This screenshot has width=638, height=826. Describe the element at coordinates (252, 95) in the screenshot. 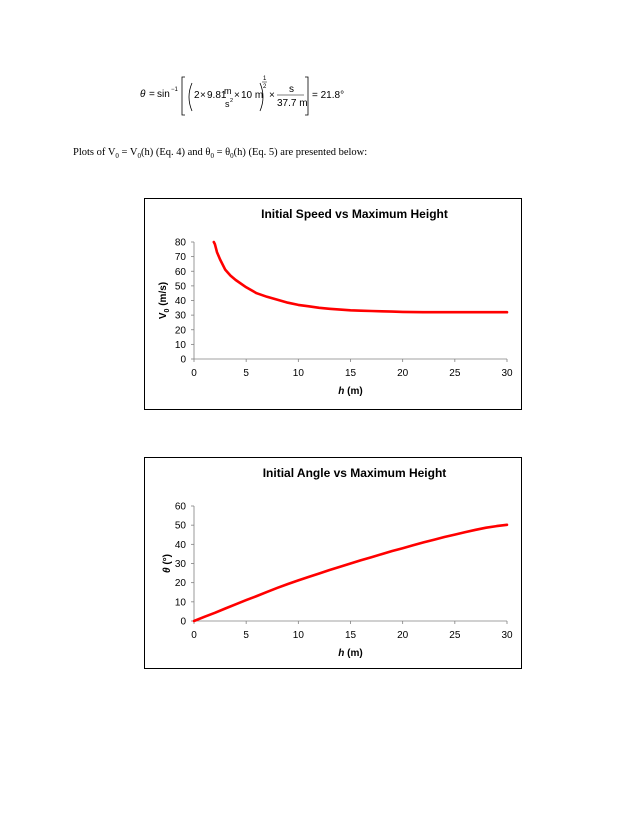

I see `eq-h: 10 m` at that location.